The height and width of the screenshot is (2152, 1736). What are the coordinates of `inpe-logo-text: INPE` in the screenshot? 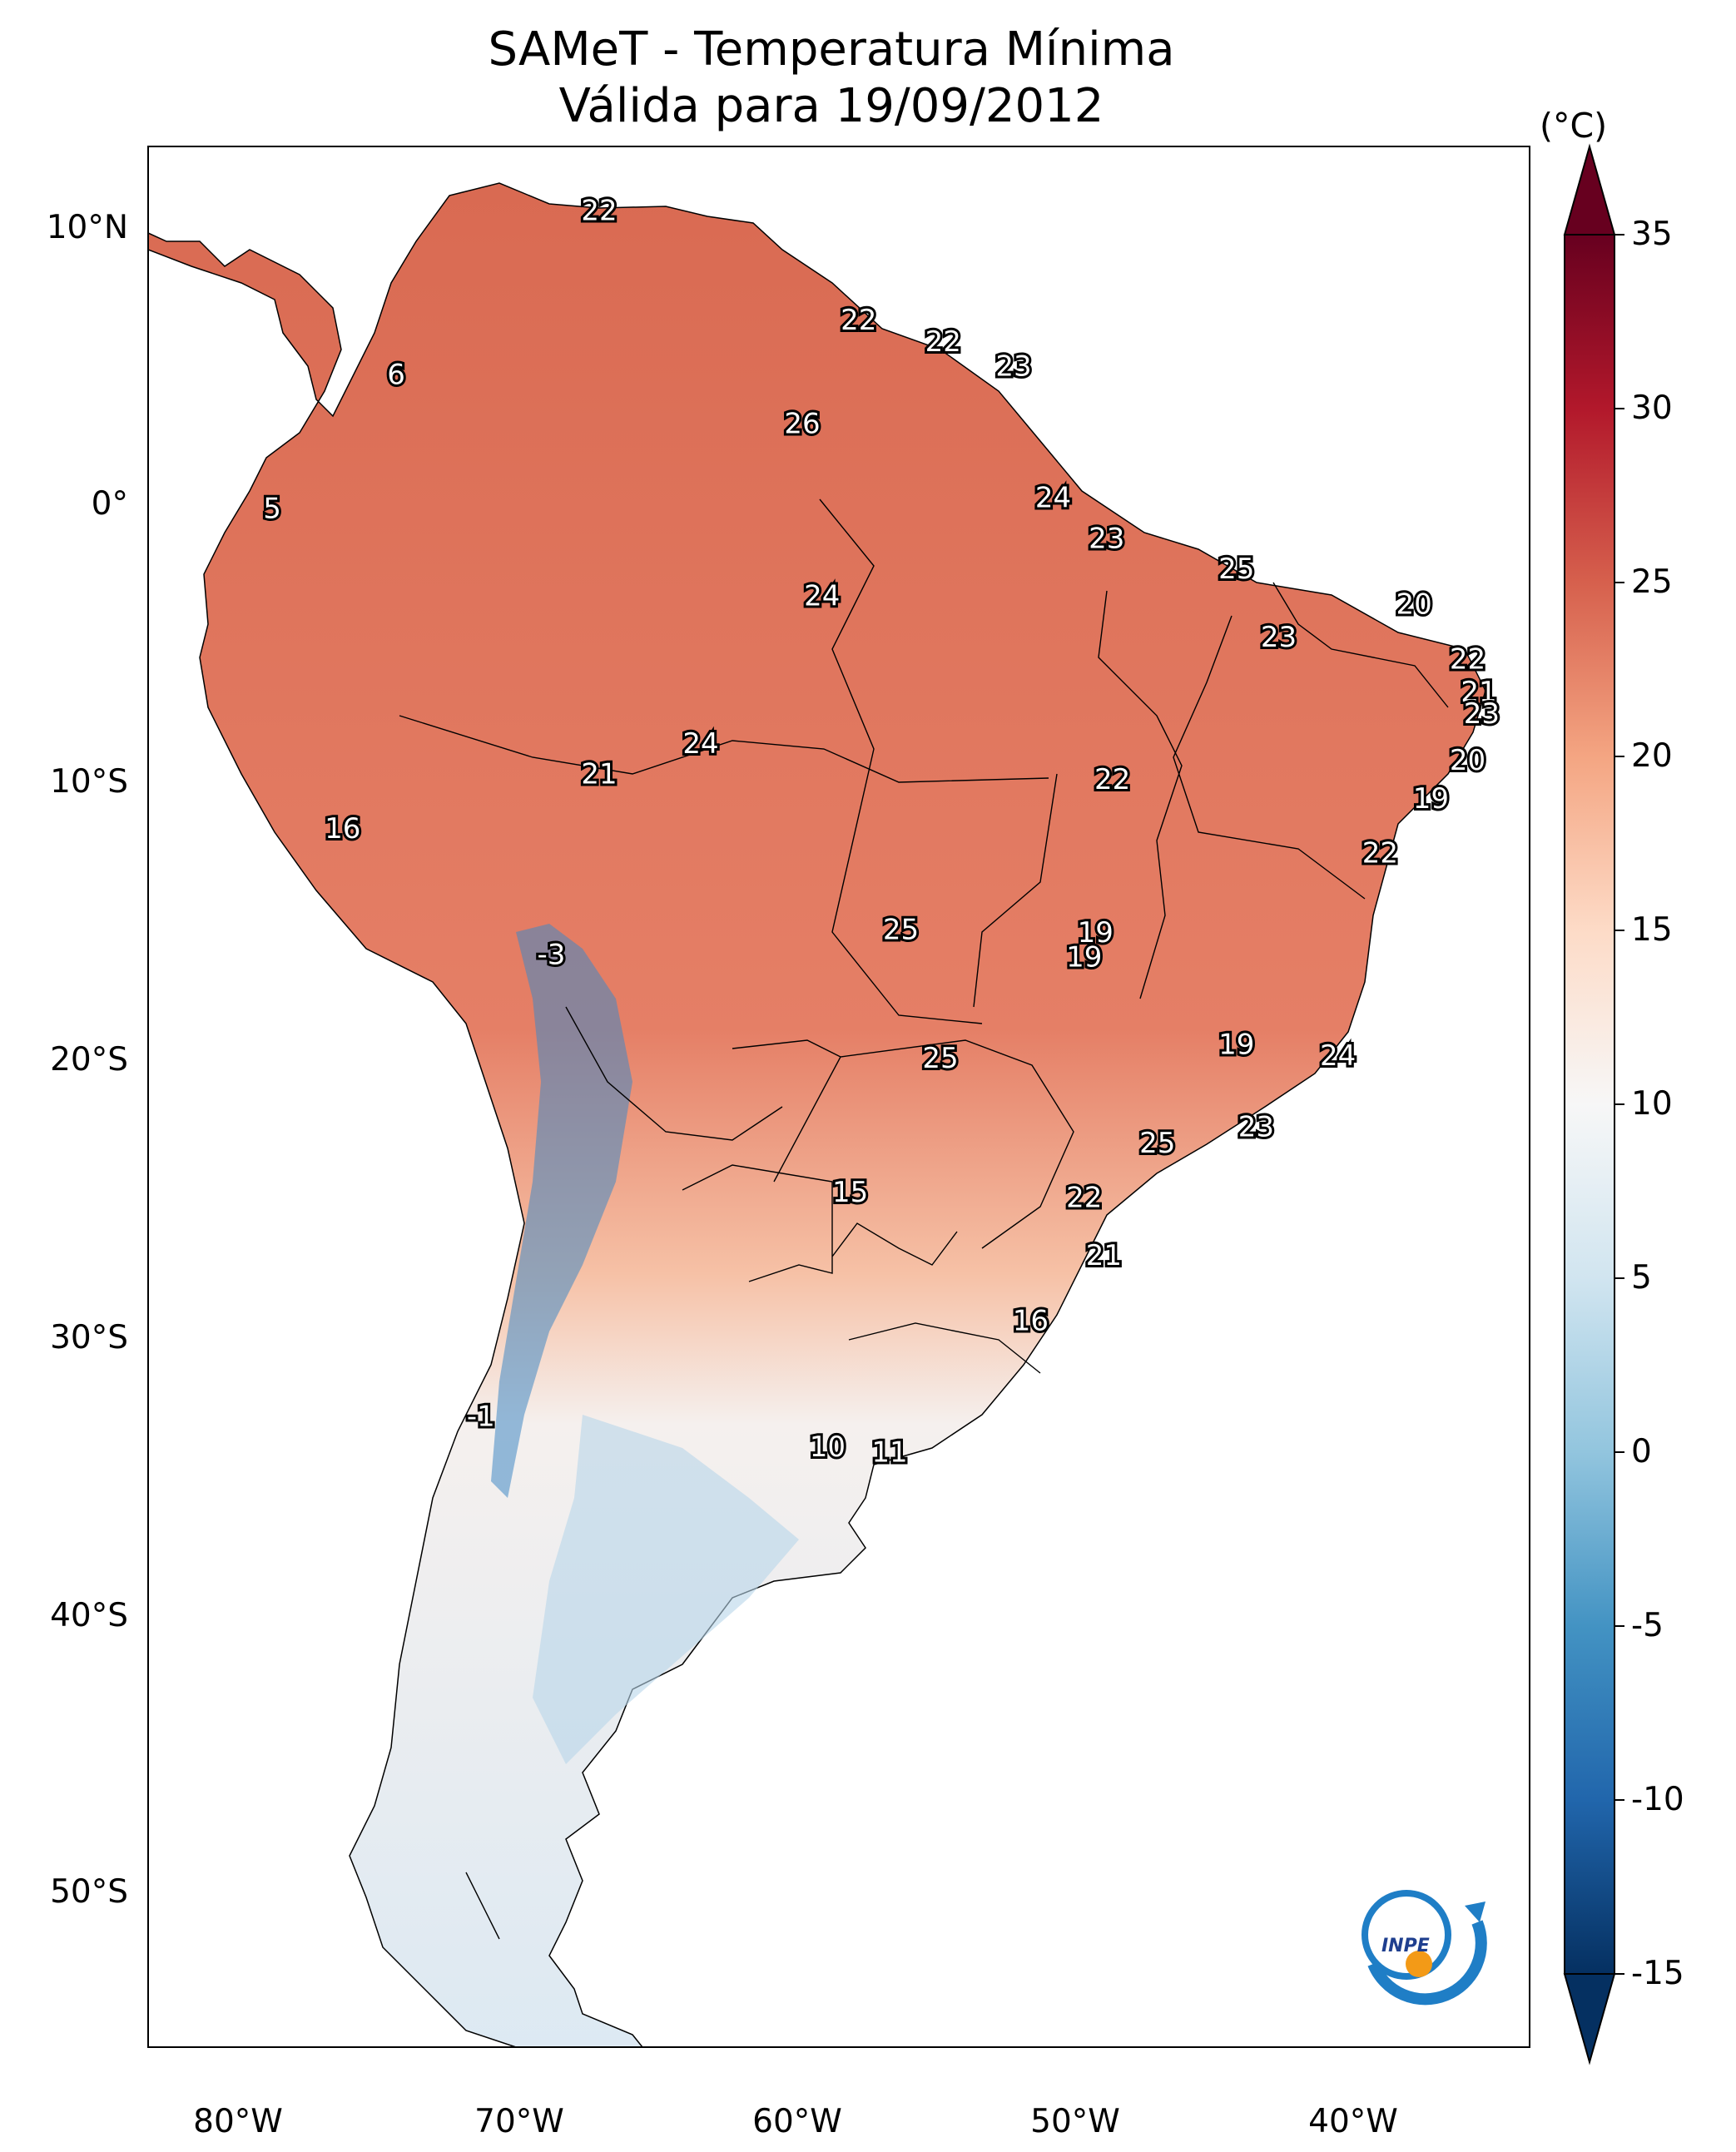 It's located at (1405, 1946).